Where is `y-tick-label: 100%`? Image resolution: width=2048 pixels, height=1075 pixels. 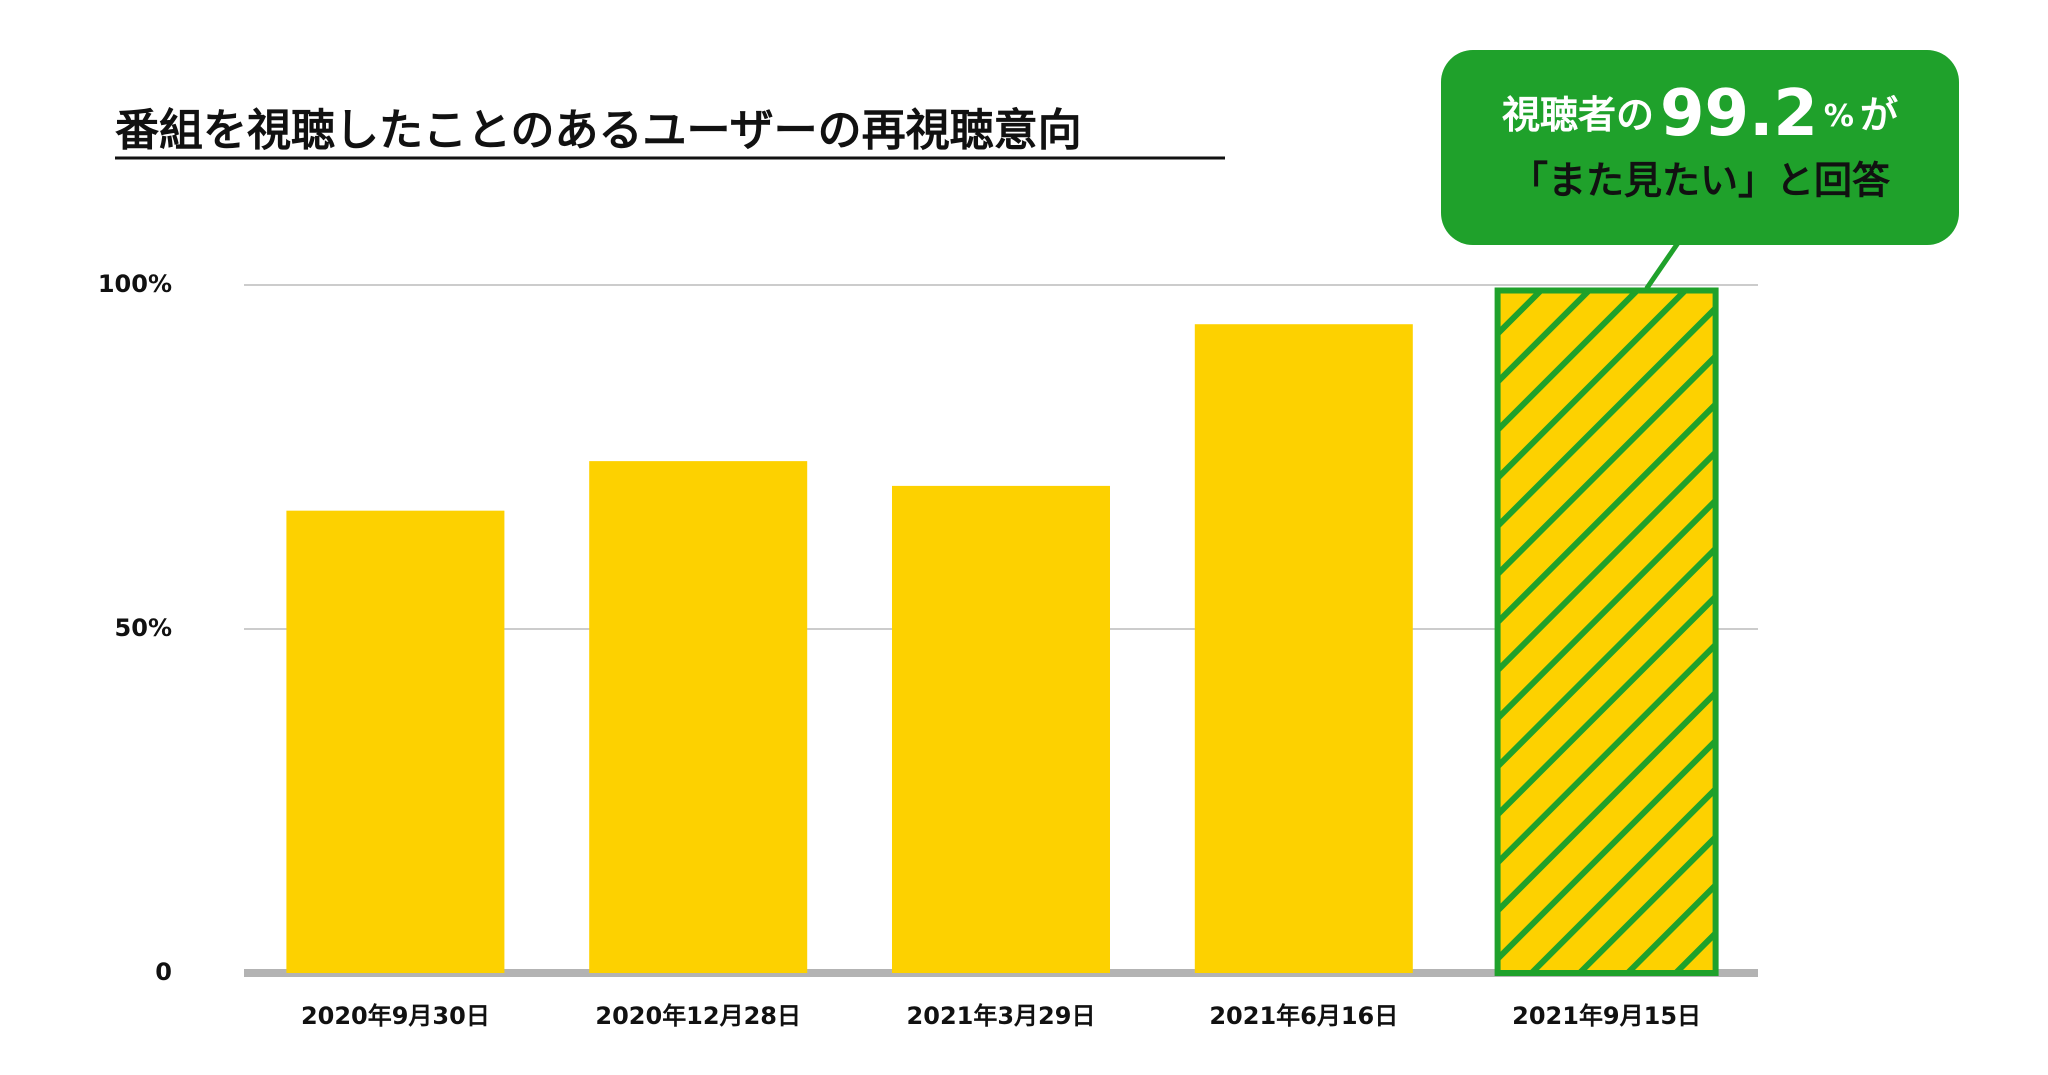
y-tick-label: 100% is located at coordinates (135, 284).